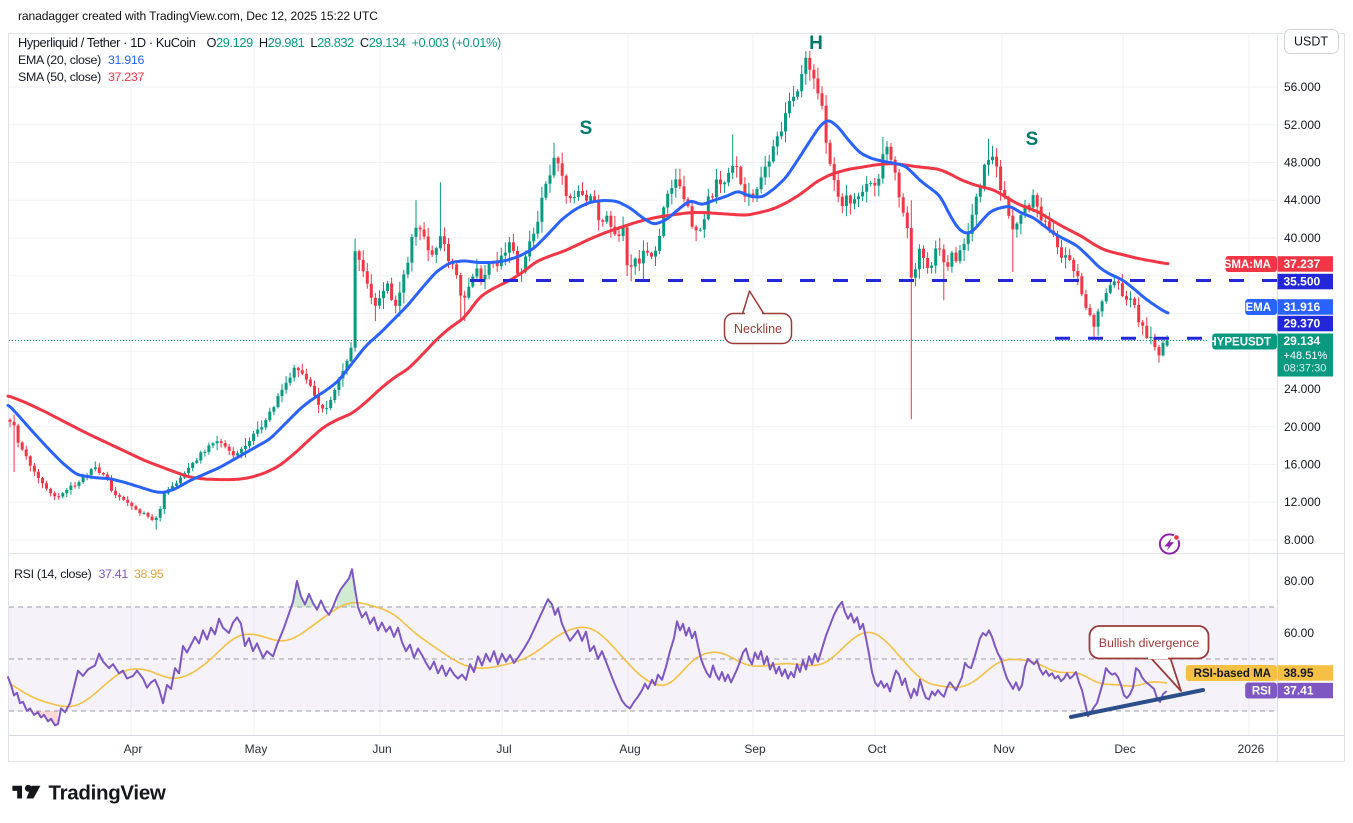 The height and width of the screenshot is (823, 1353). What do you see at coordinates (1302, 163) in the screenshot?
I see `svg-text: 48.000` at bounding box center [1302, 163].